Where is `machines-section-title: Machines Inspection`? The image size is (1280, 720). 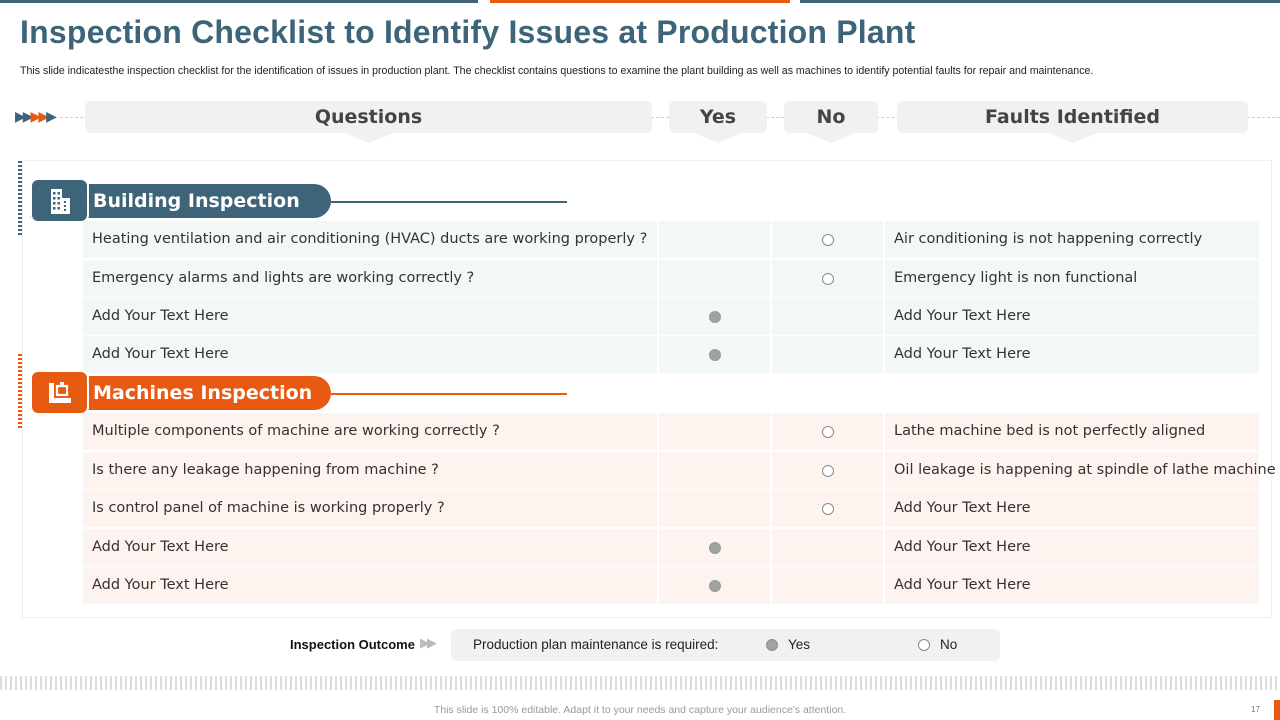
machines-section-title: Machines Inspection is located at coordinates (180, 393).